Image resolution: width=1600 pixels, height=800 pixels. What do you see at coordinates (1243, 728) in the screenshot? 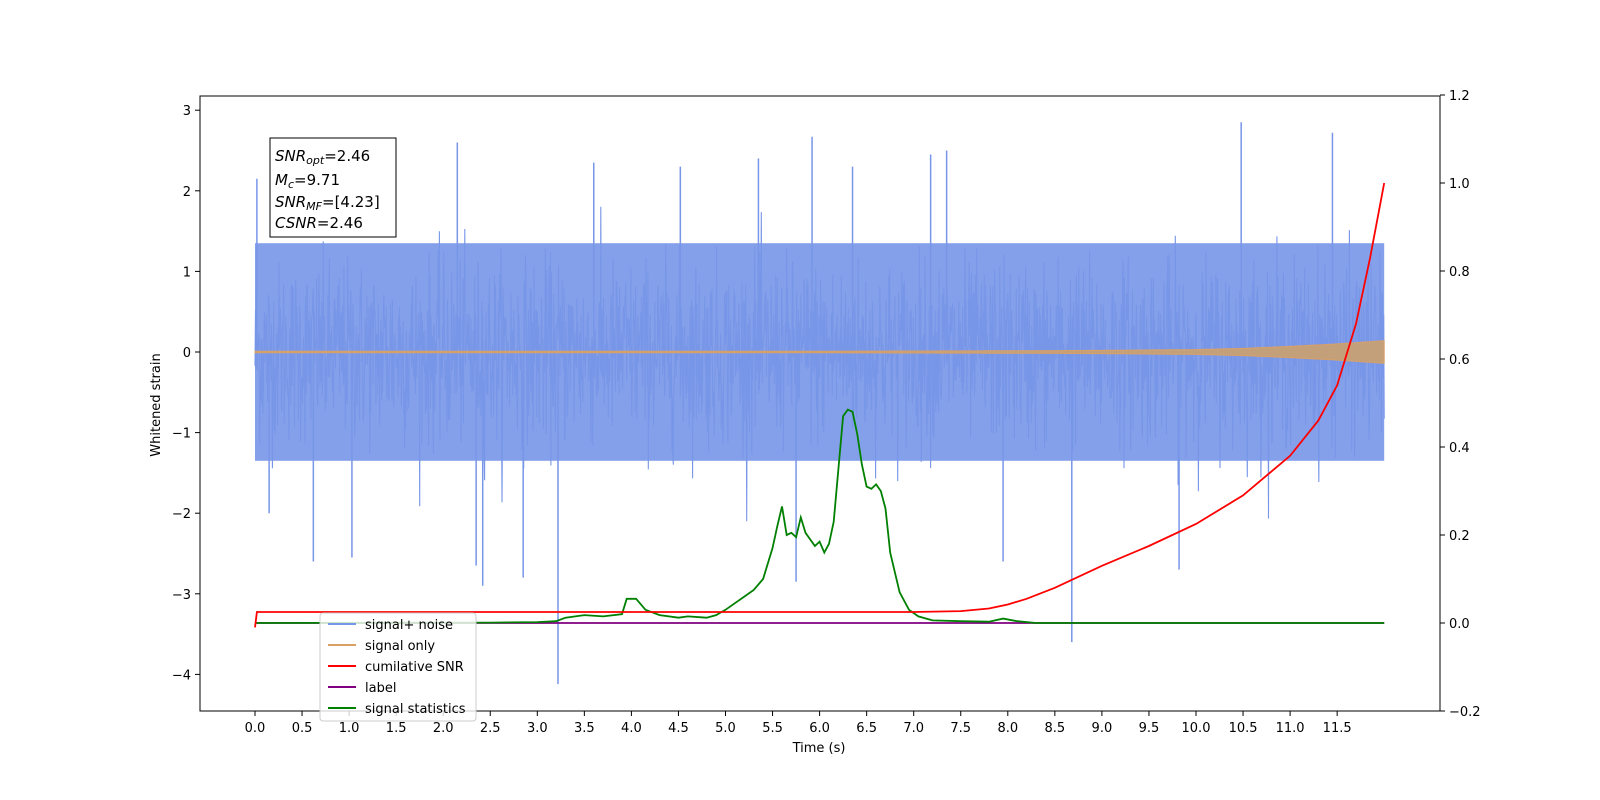
I see `x-tick-label-21: 10.5` at bounding box center [1243, 728].